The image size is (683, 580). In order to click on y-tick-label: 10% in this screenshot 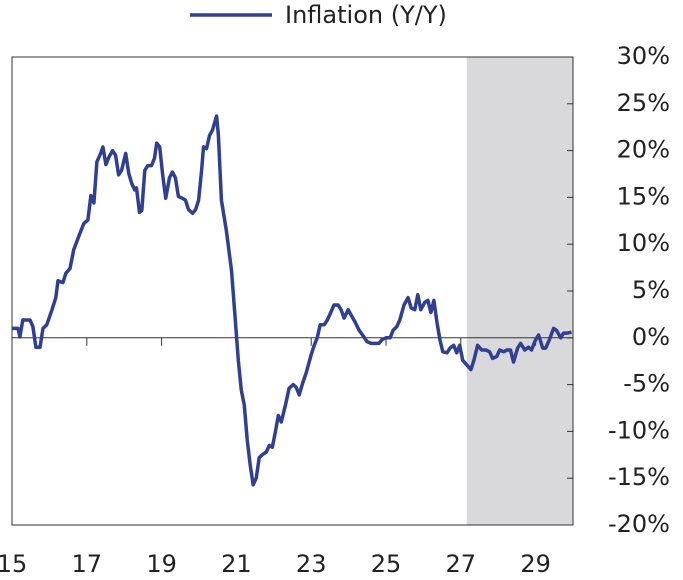, I will do `click(643, 243)`.